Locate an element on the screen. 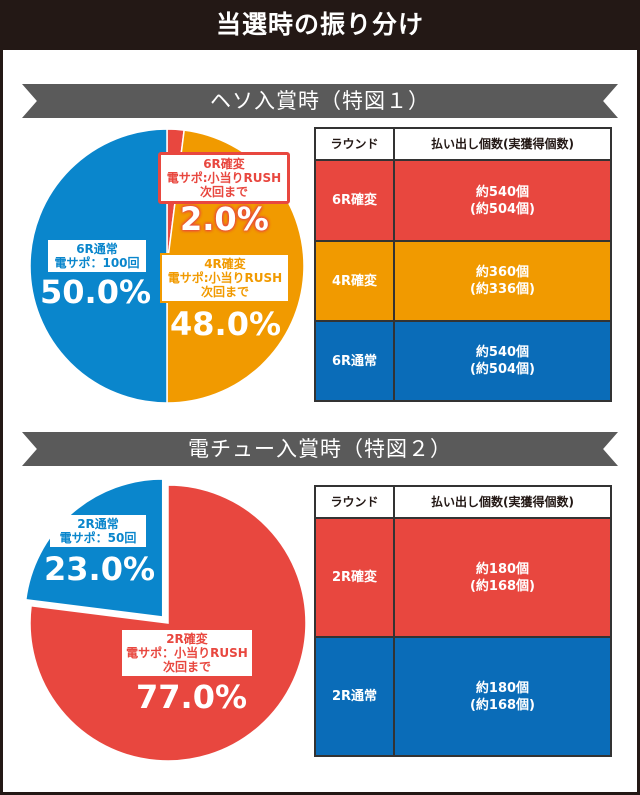  section-heading-2: 電チュー入賞時（特図２） is located at coordinates (320, 449).